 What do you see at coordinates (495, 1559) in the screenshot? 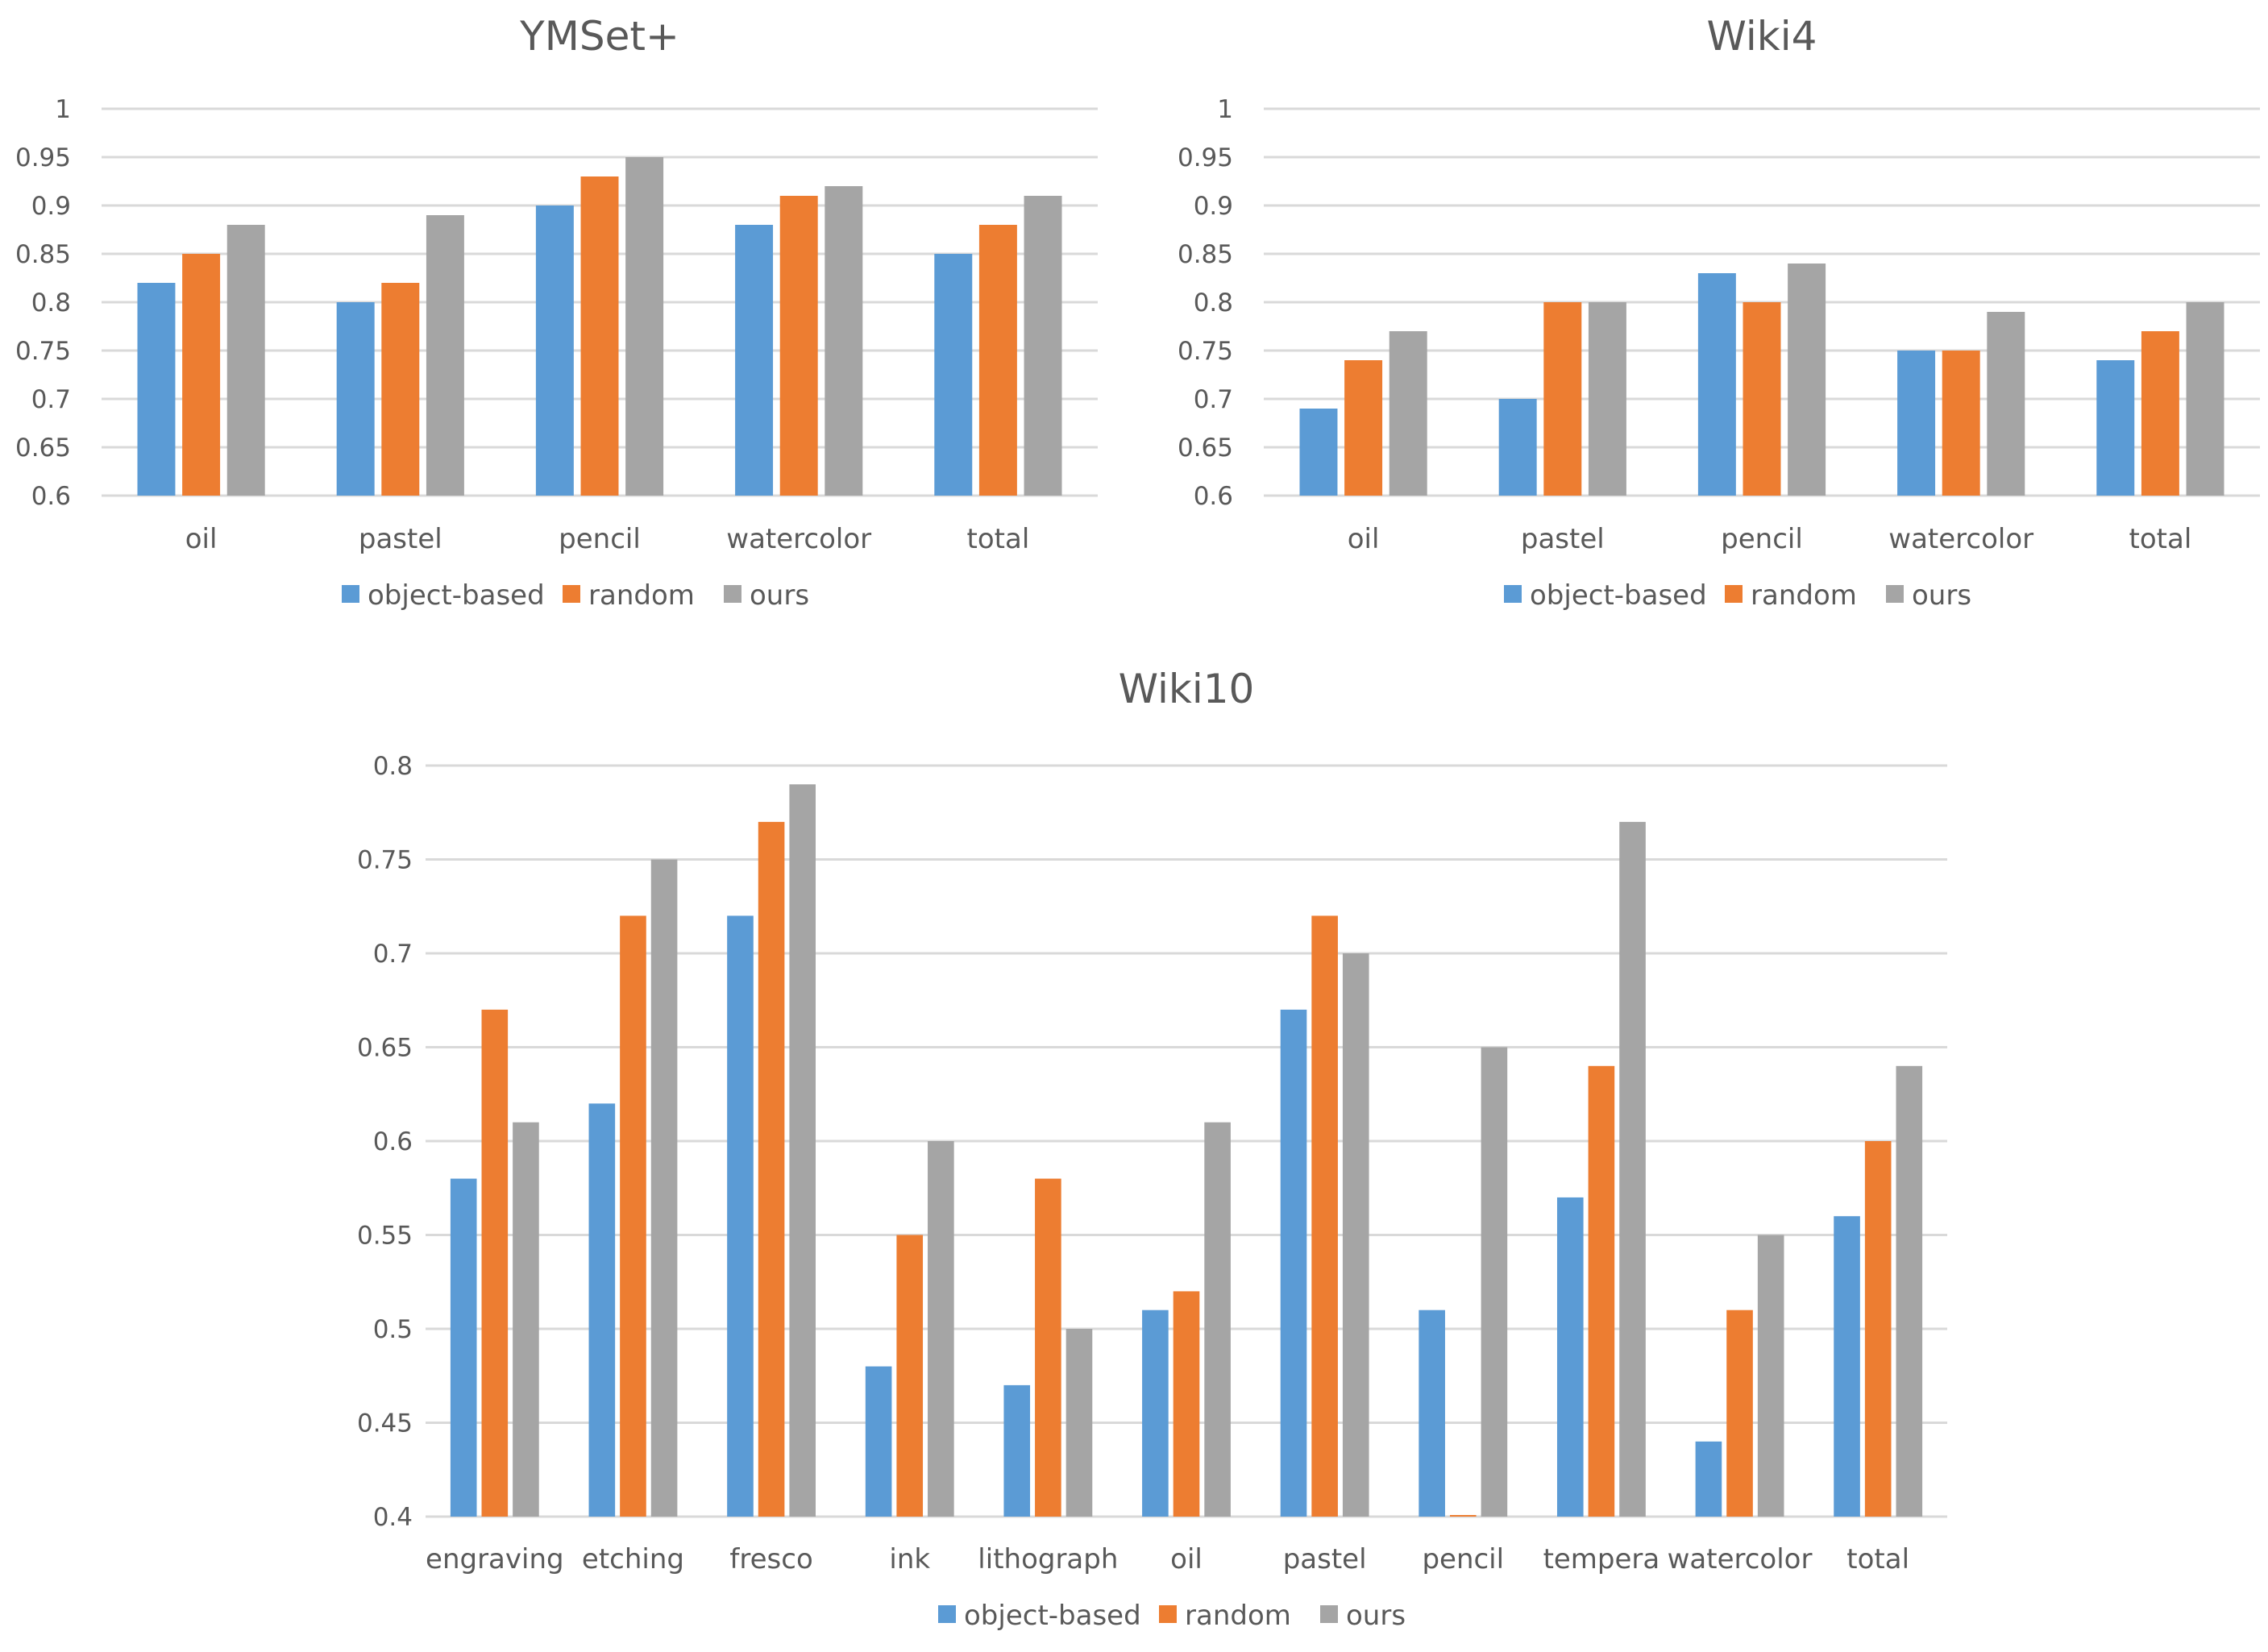
I see `x-tick-label: engraving` at bounding box center [495, 1559].